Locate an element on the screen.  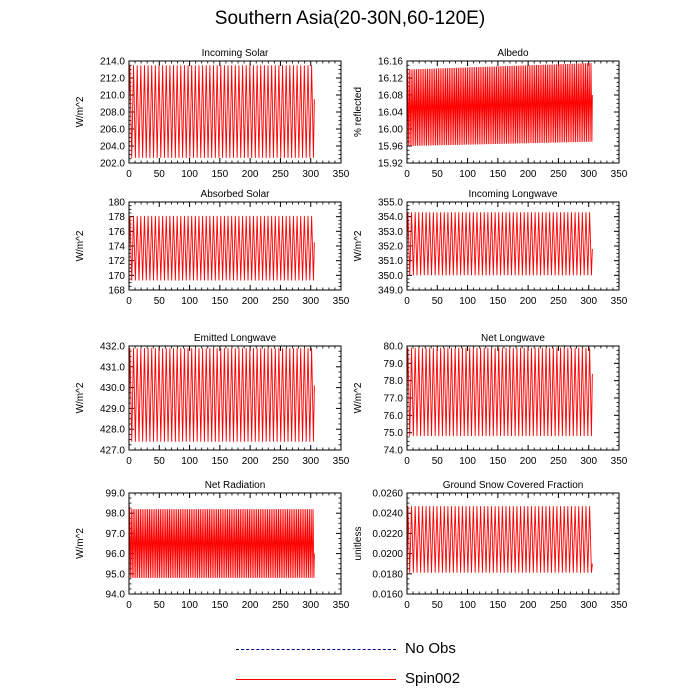
y-tick-label: 170 is located at coordinates (116, 276).